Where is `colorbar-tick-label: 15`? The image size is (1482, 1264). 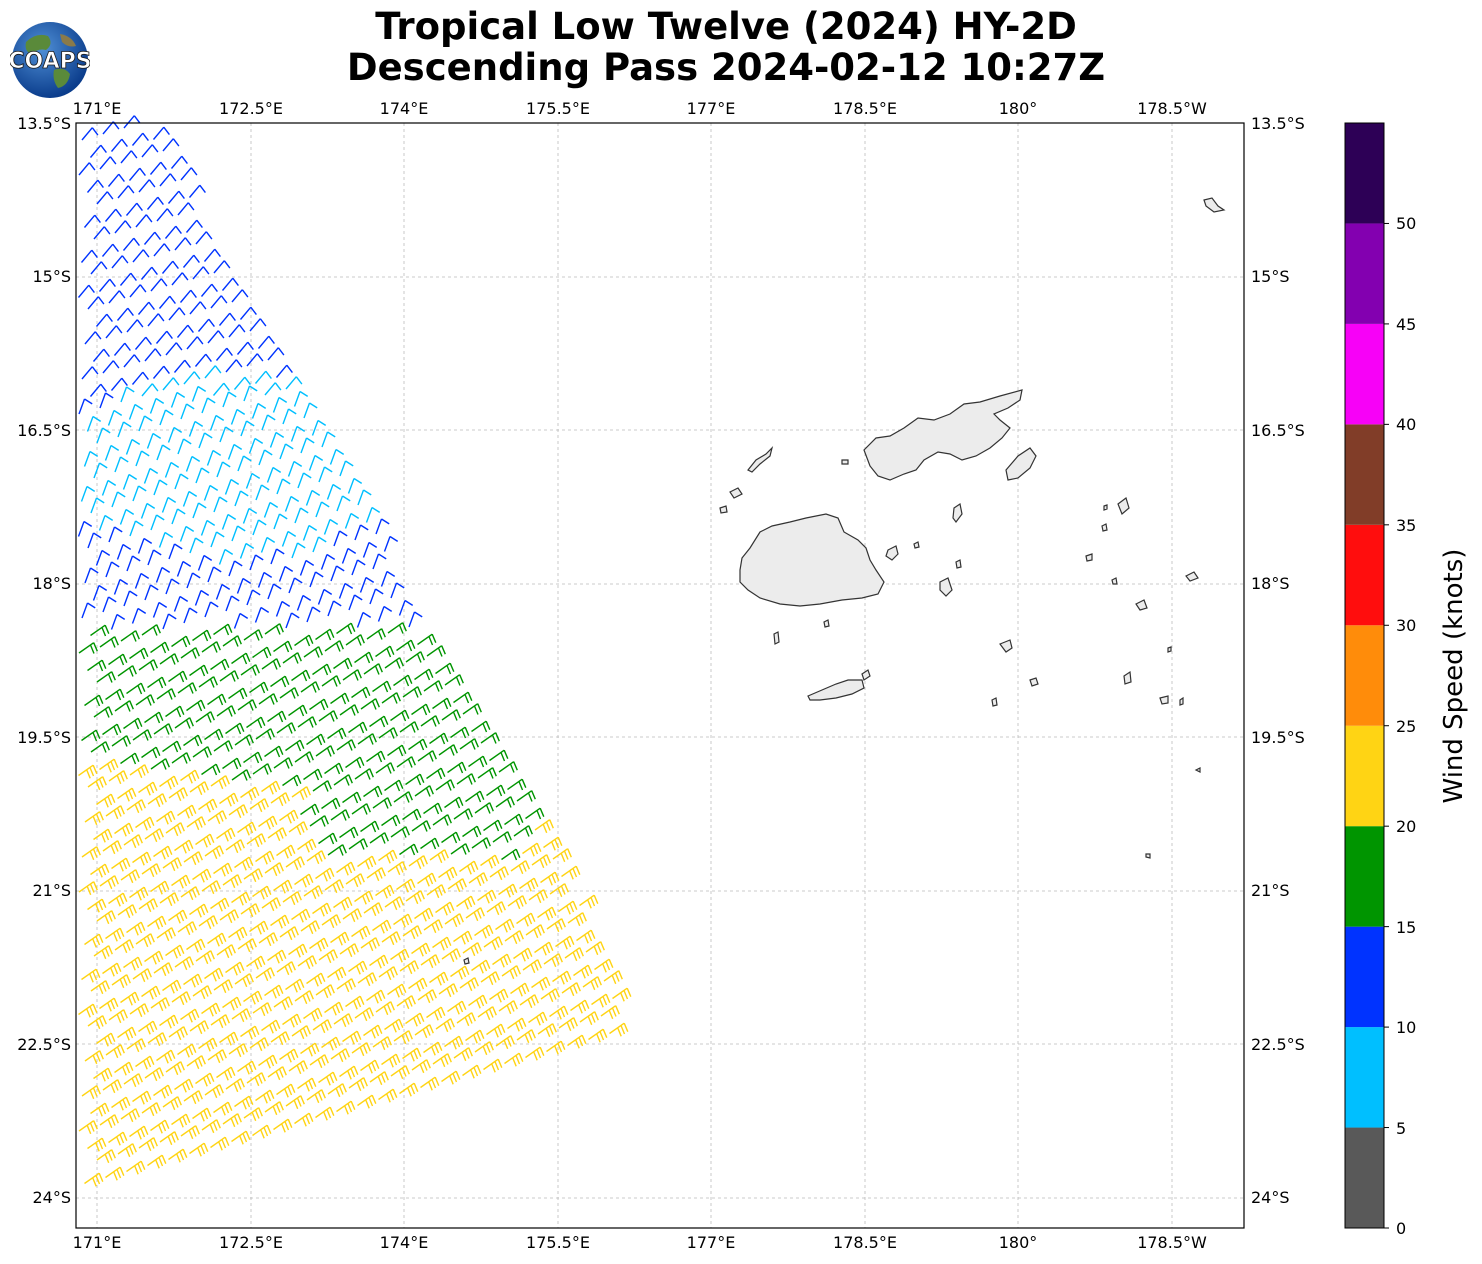 colorbar-tick-label: 15 is located at coordinates (1406, 927).